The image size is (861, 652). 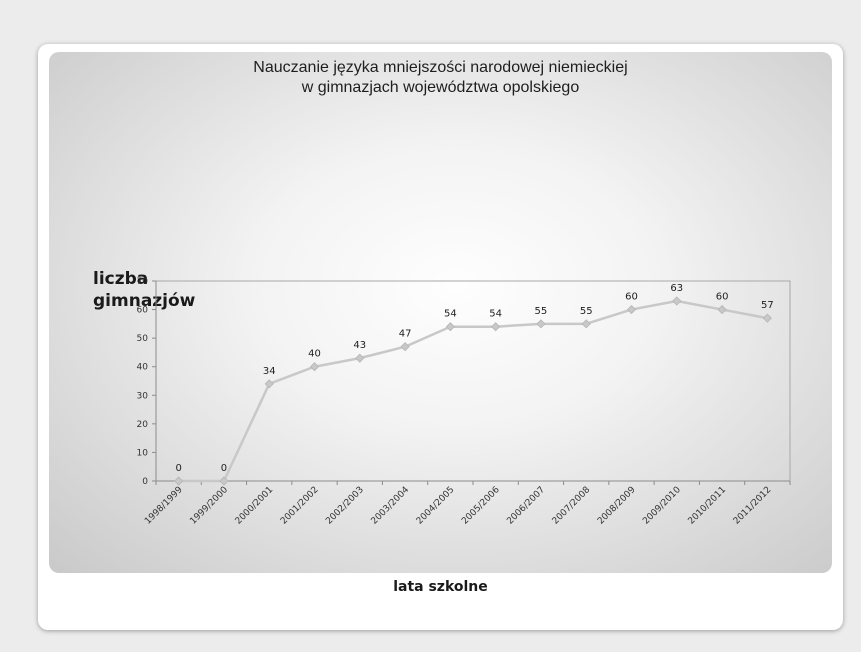 What do you see at coordinates (526, 506) in the screenshot?
I see `x-tick-label-8: 2006/2007` at bounding box center [526, 506].